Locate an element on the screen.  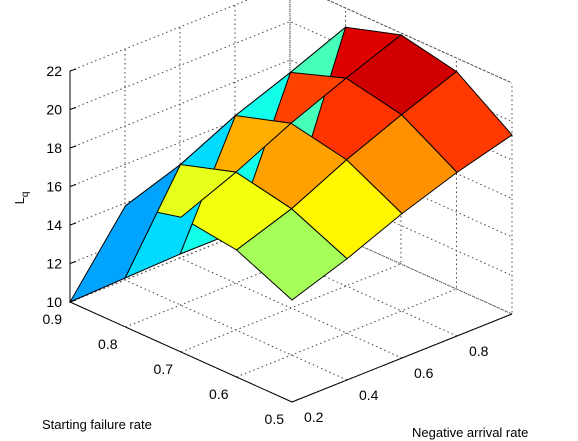
x-tick-label: 0.8 is located at coordinates (479, 351).